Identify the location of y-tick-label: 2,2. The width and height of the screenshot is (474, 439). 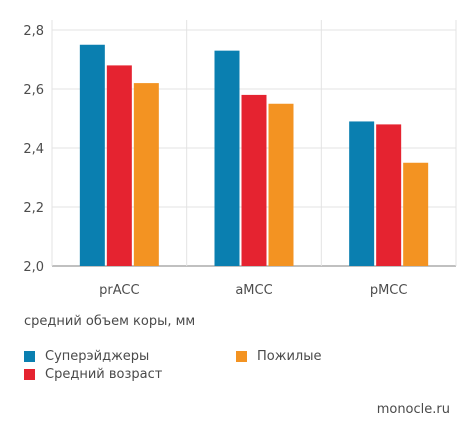
(33, 208).